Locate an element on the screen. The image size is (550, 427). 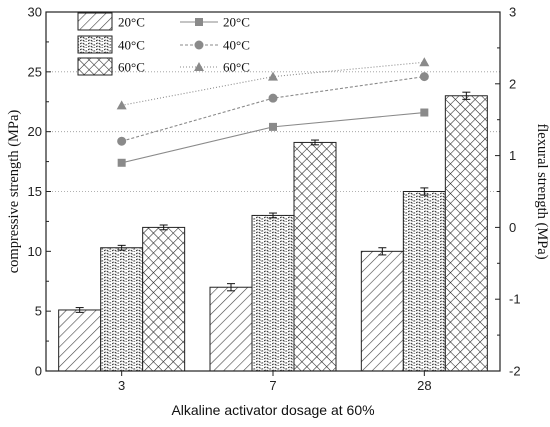
left-axis-title: compressive strength (MPa) is located at coordinates (14, 192).